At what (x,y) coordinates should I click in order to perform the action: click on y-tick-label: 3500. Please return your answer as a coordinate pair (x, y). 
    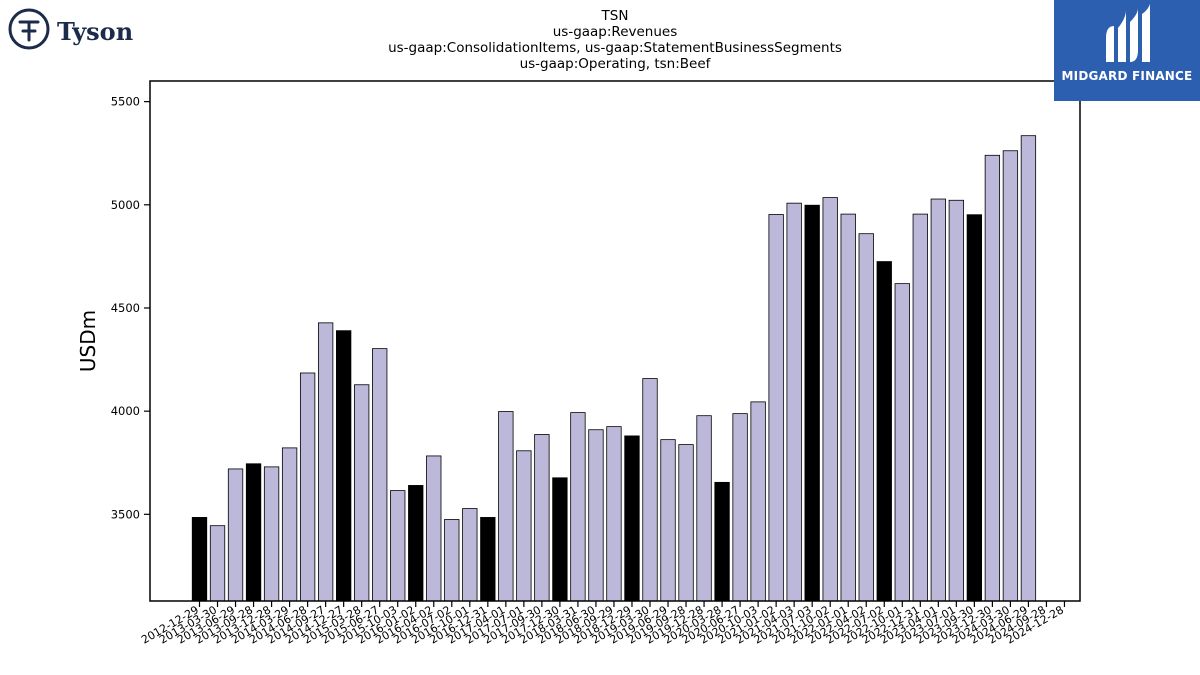
    Looking at the image, I should click on (125, 514).